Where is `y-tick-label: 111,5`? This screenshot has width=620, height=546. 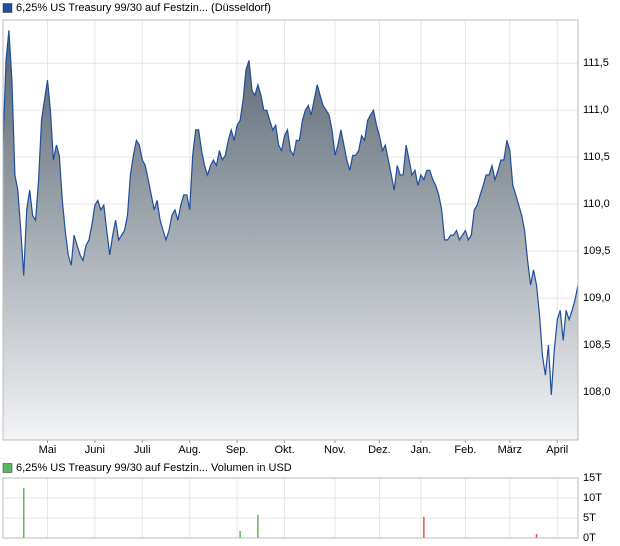
y-tick-label: 111,5 is located at coordinates (596, 63).